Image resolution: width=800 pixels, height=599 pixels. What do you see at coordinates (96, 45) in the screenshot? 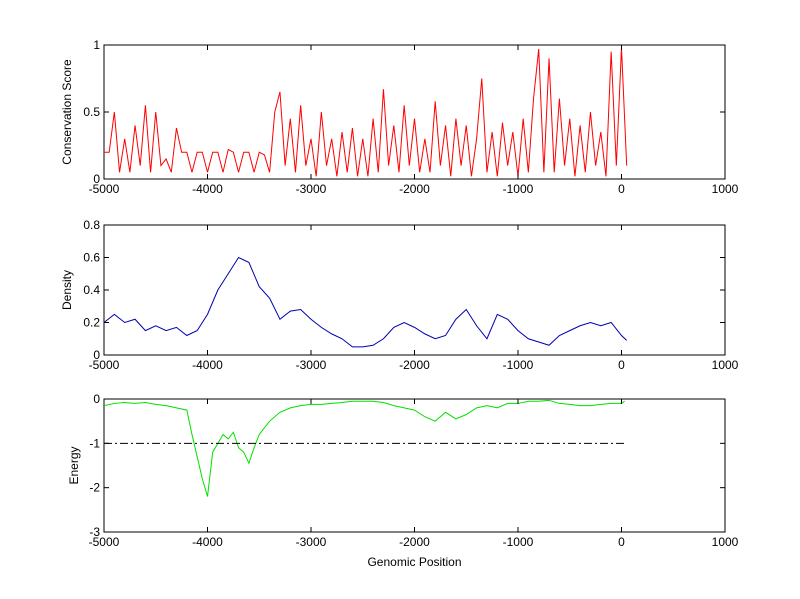
I see `y-tick-label: 1` at bounding box center [96, 45].